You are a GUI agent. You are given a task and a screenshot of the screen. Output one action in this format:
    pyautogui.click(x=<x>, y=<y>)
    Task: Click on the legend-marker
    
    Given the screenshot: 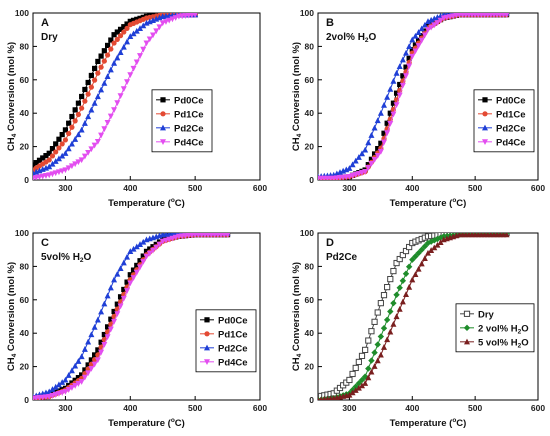 What is the action you would take?
    pyautogui.click(x=467, y=313)
    